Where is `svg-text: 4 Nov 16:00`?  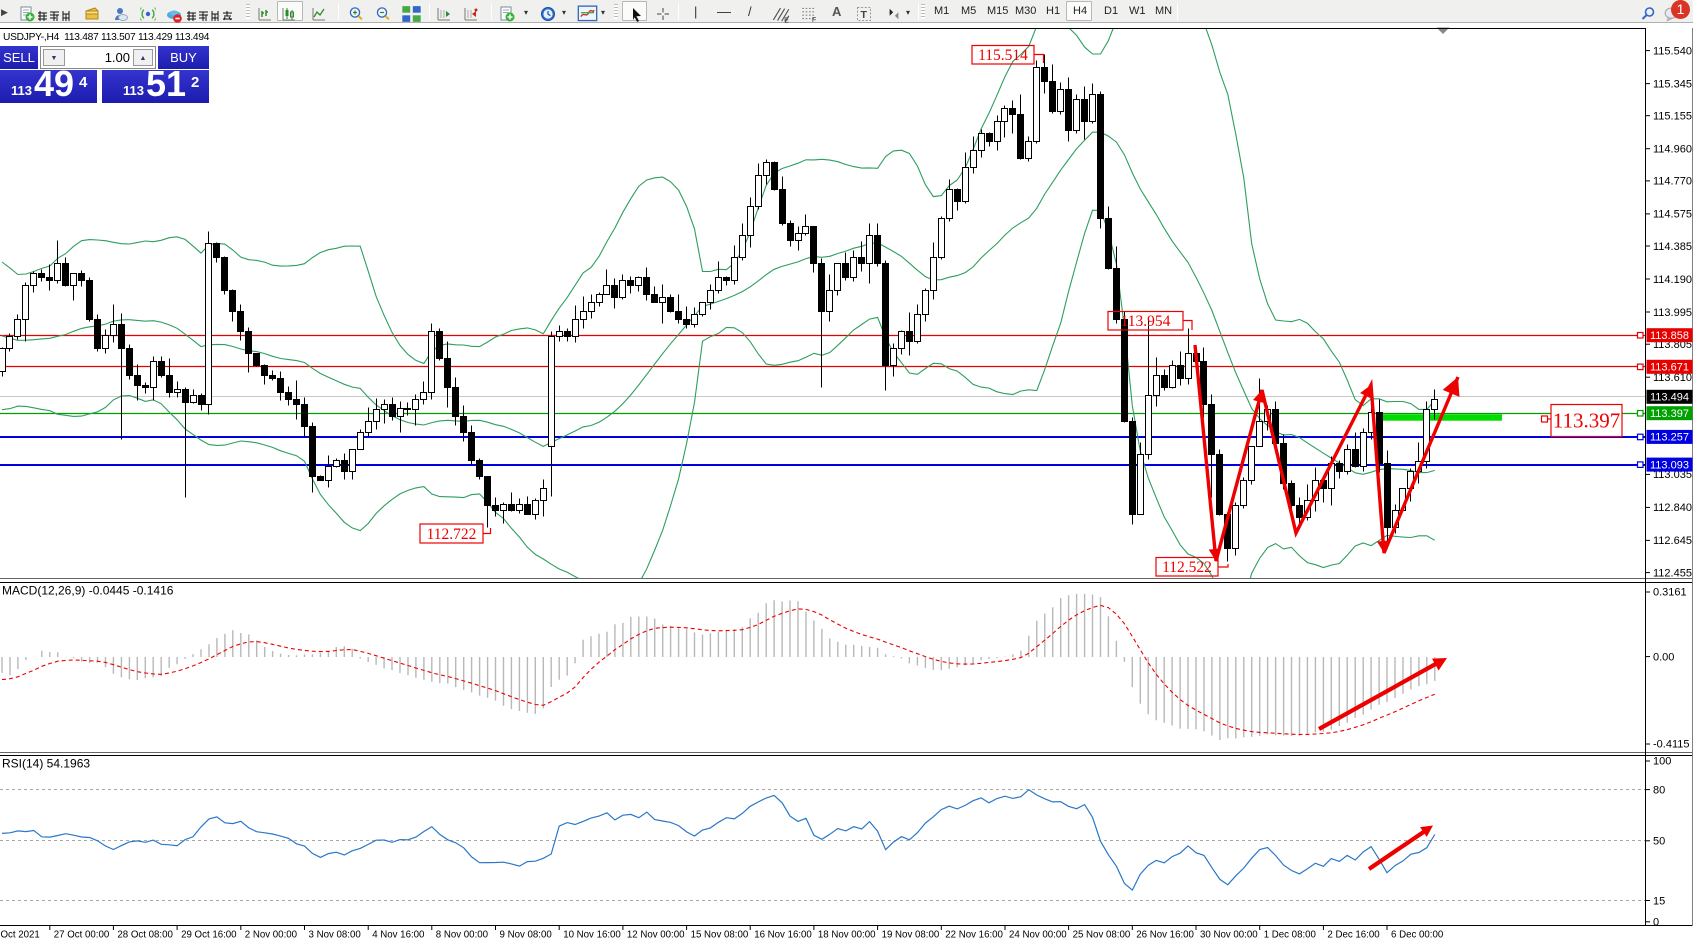 svg-text: 4 Nov 16:00 is located at coordinates (398, 935).